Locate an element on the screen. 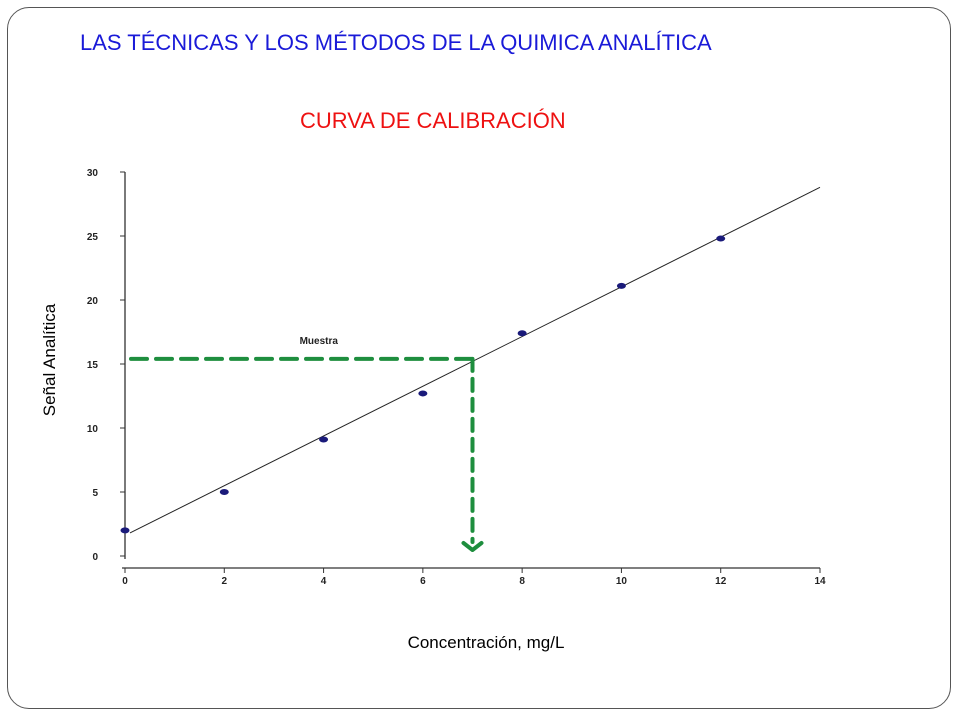 The height and width of the screenshot is (720, 960). y-tick-label: 30 is located at coordinates (93, 173).